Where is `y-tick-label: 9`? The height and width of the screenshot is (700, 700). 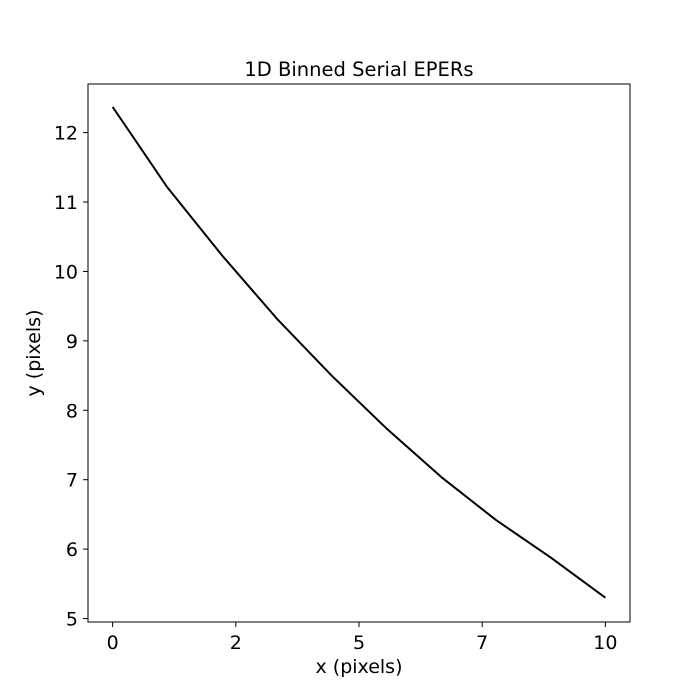 y-tick-label: 9 is located at coordinates (72, 342).